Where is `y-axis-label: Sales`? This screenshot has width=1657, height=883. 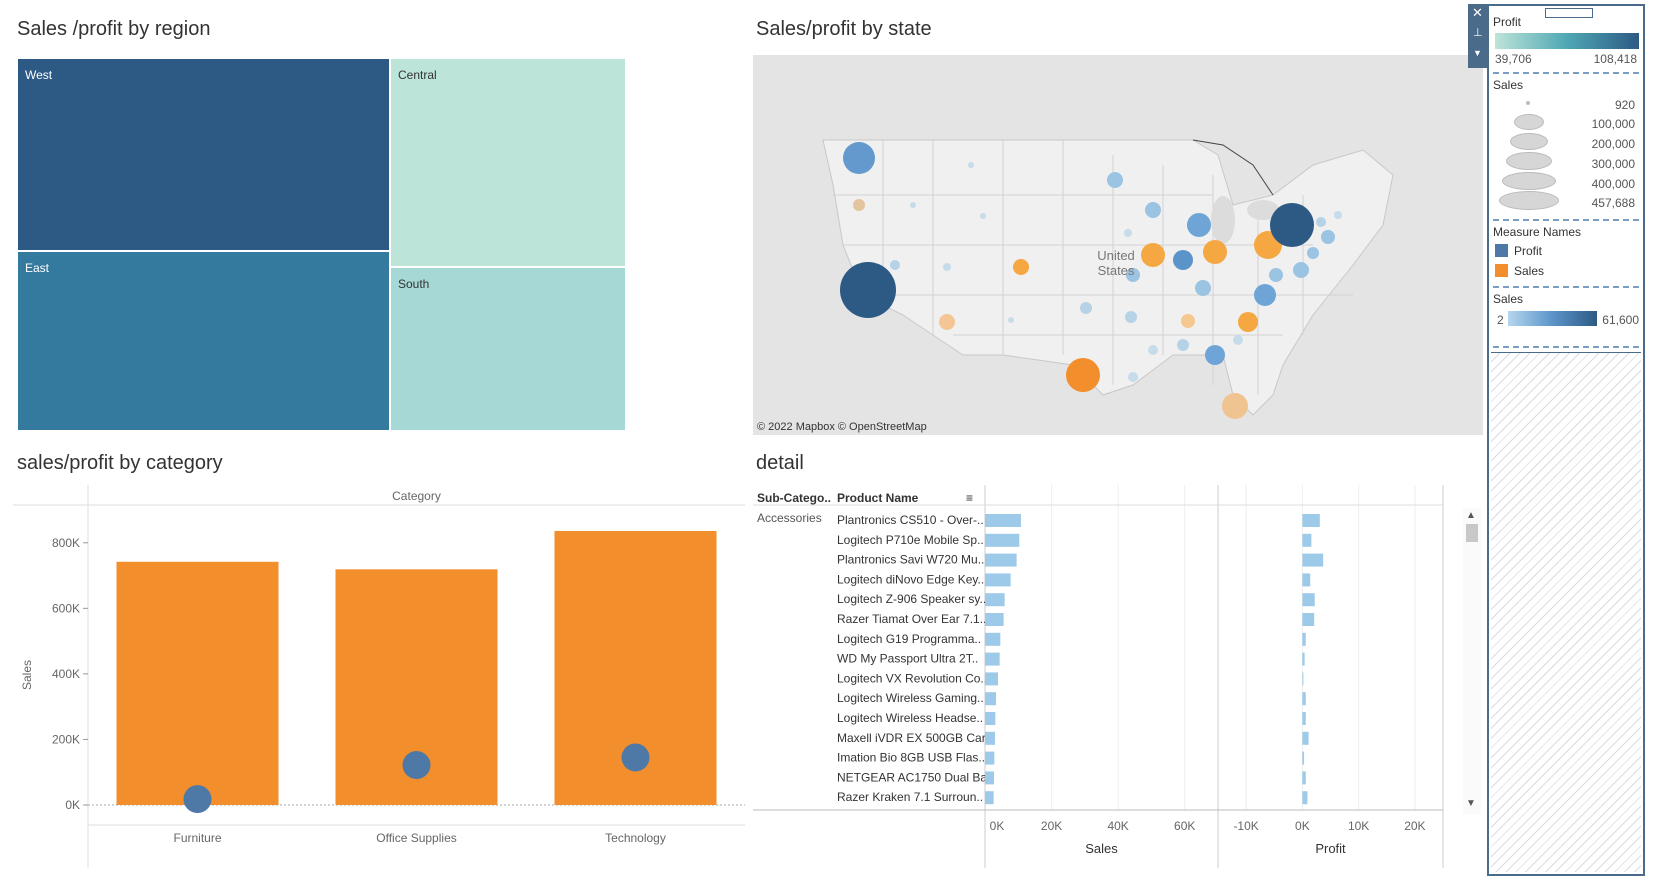 y-axis-label: Sales is located at coordinates (27, 675).